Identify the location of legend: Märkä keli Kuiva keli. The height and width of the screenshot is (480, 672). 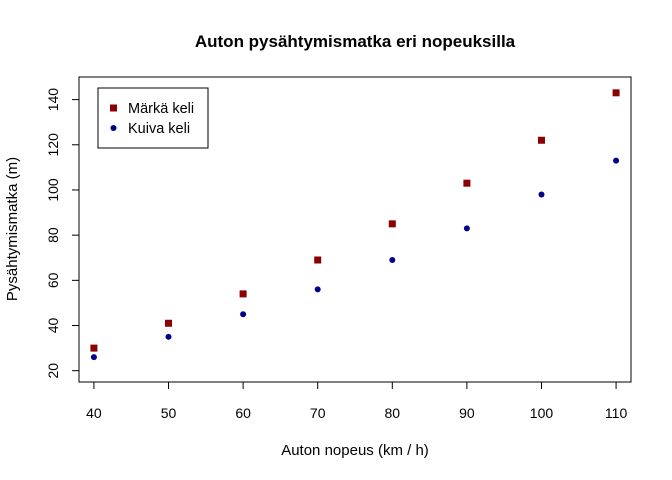
(153, 118).